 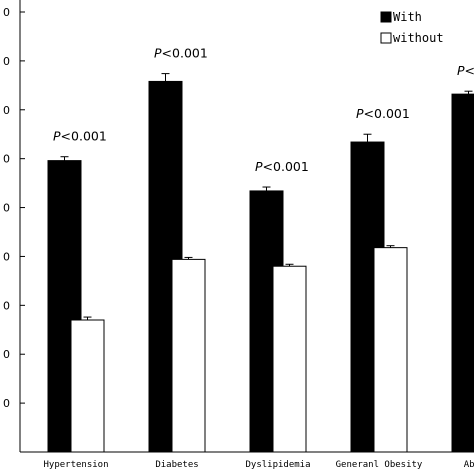 What do you see at coordinates (462, 273) in the screenshot?
I see `bar-with` at bounding box center [462, 273].